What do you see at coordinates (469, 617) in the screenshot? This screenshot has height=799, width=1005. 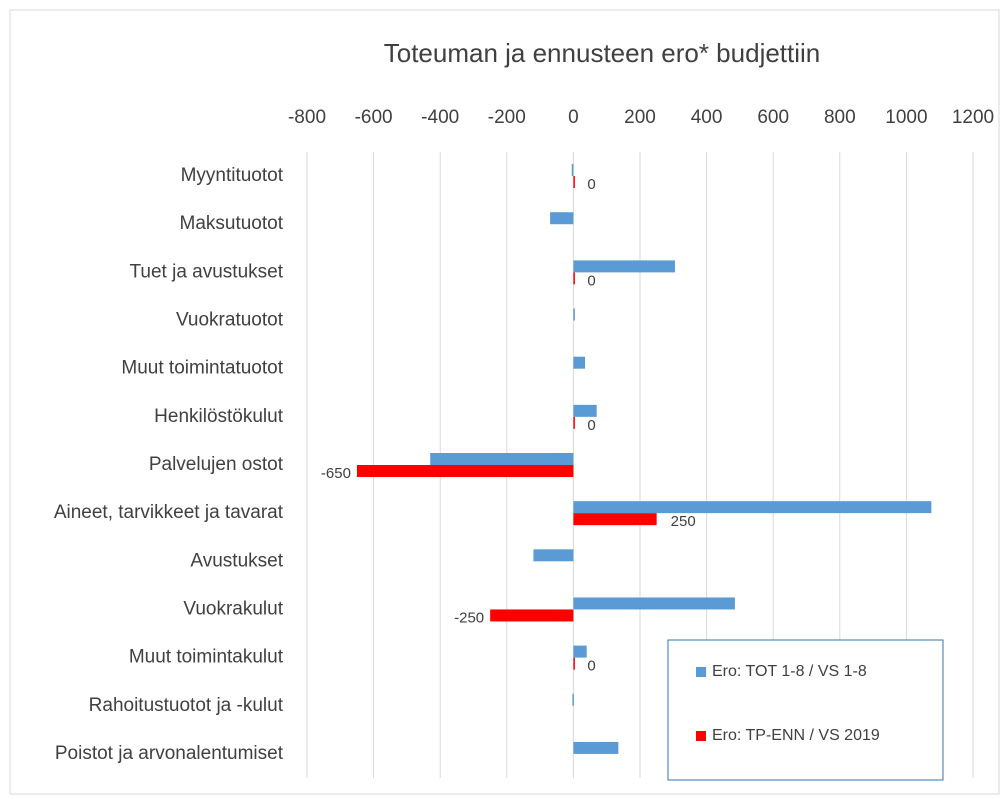 I see `data-label: -250` at bounding box center [469, 617].